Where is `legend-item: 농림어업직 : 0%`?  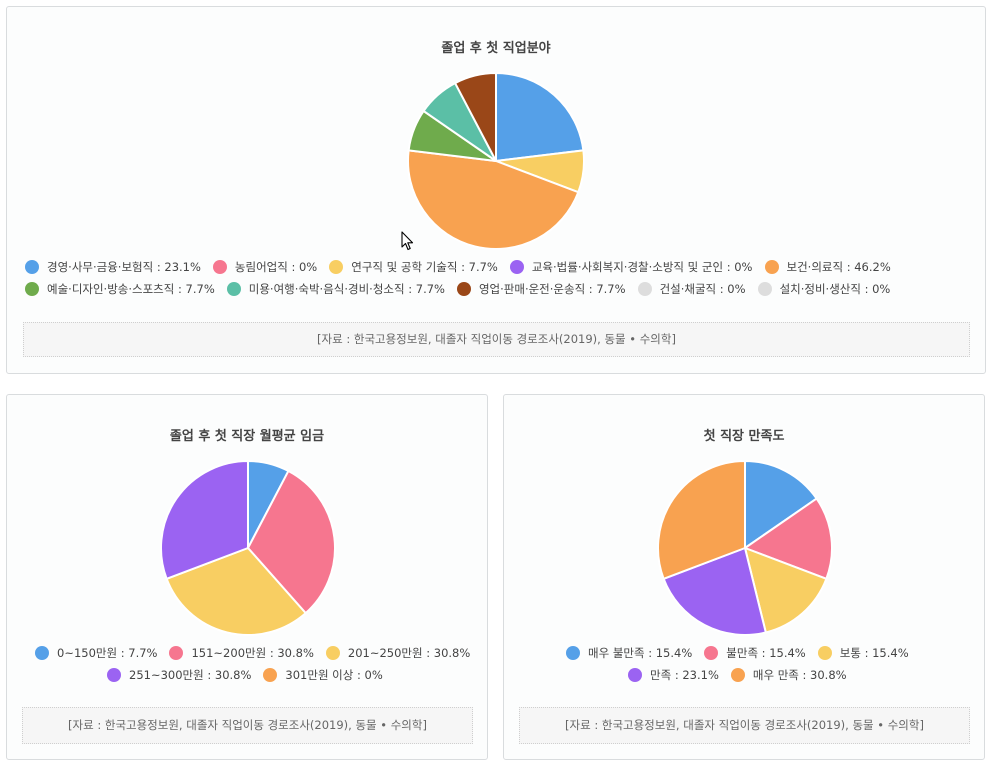
legend-item: 농림어업직 : 0% is located at coordinates (265, 267).